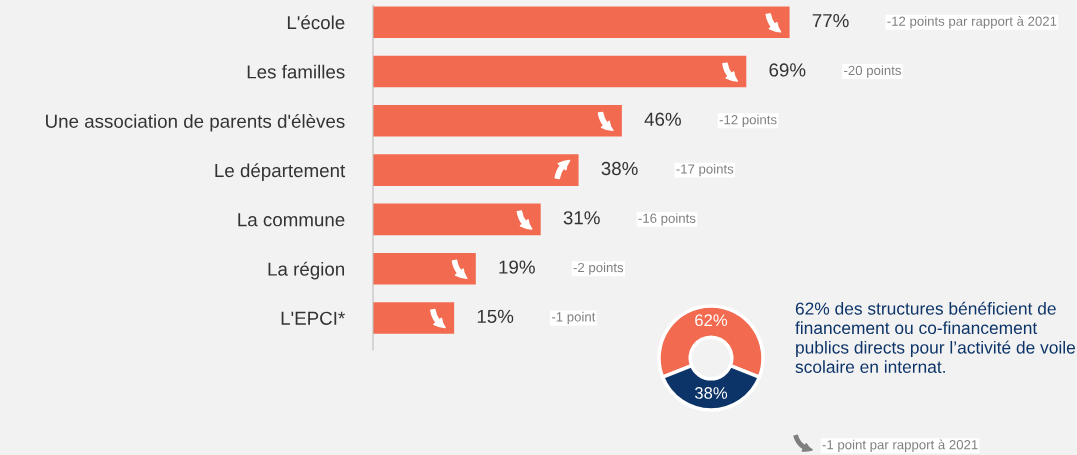 The image size is (1077, 455). Describe the element at coordinates (935, 337) in the screenshot. I see `text: 62% des structures bénéficient de financement ou co-financement publics directs pour l’activité de voile scolaire en internat.` at that location.